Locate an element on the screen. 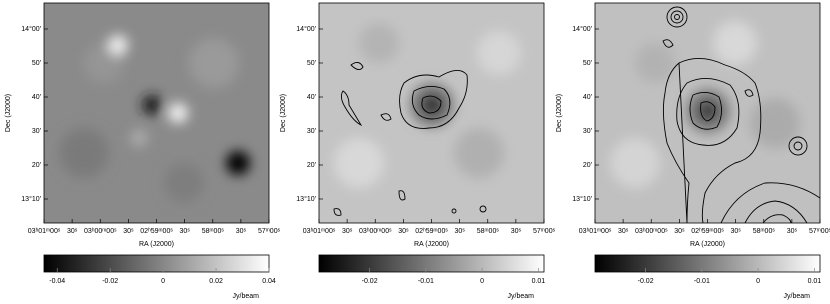  colorbar-tick-label: -0.04 is located at coordinates (57, 281).